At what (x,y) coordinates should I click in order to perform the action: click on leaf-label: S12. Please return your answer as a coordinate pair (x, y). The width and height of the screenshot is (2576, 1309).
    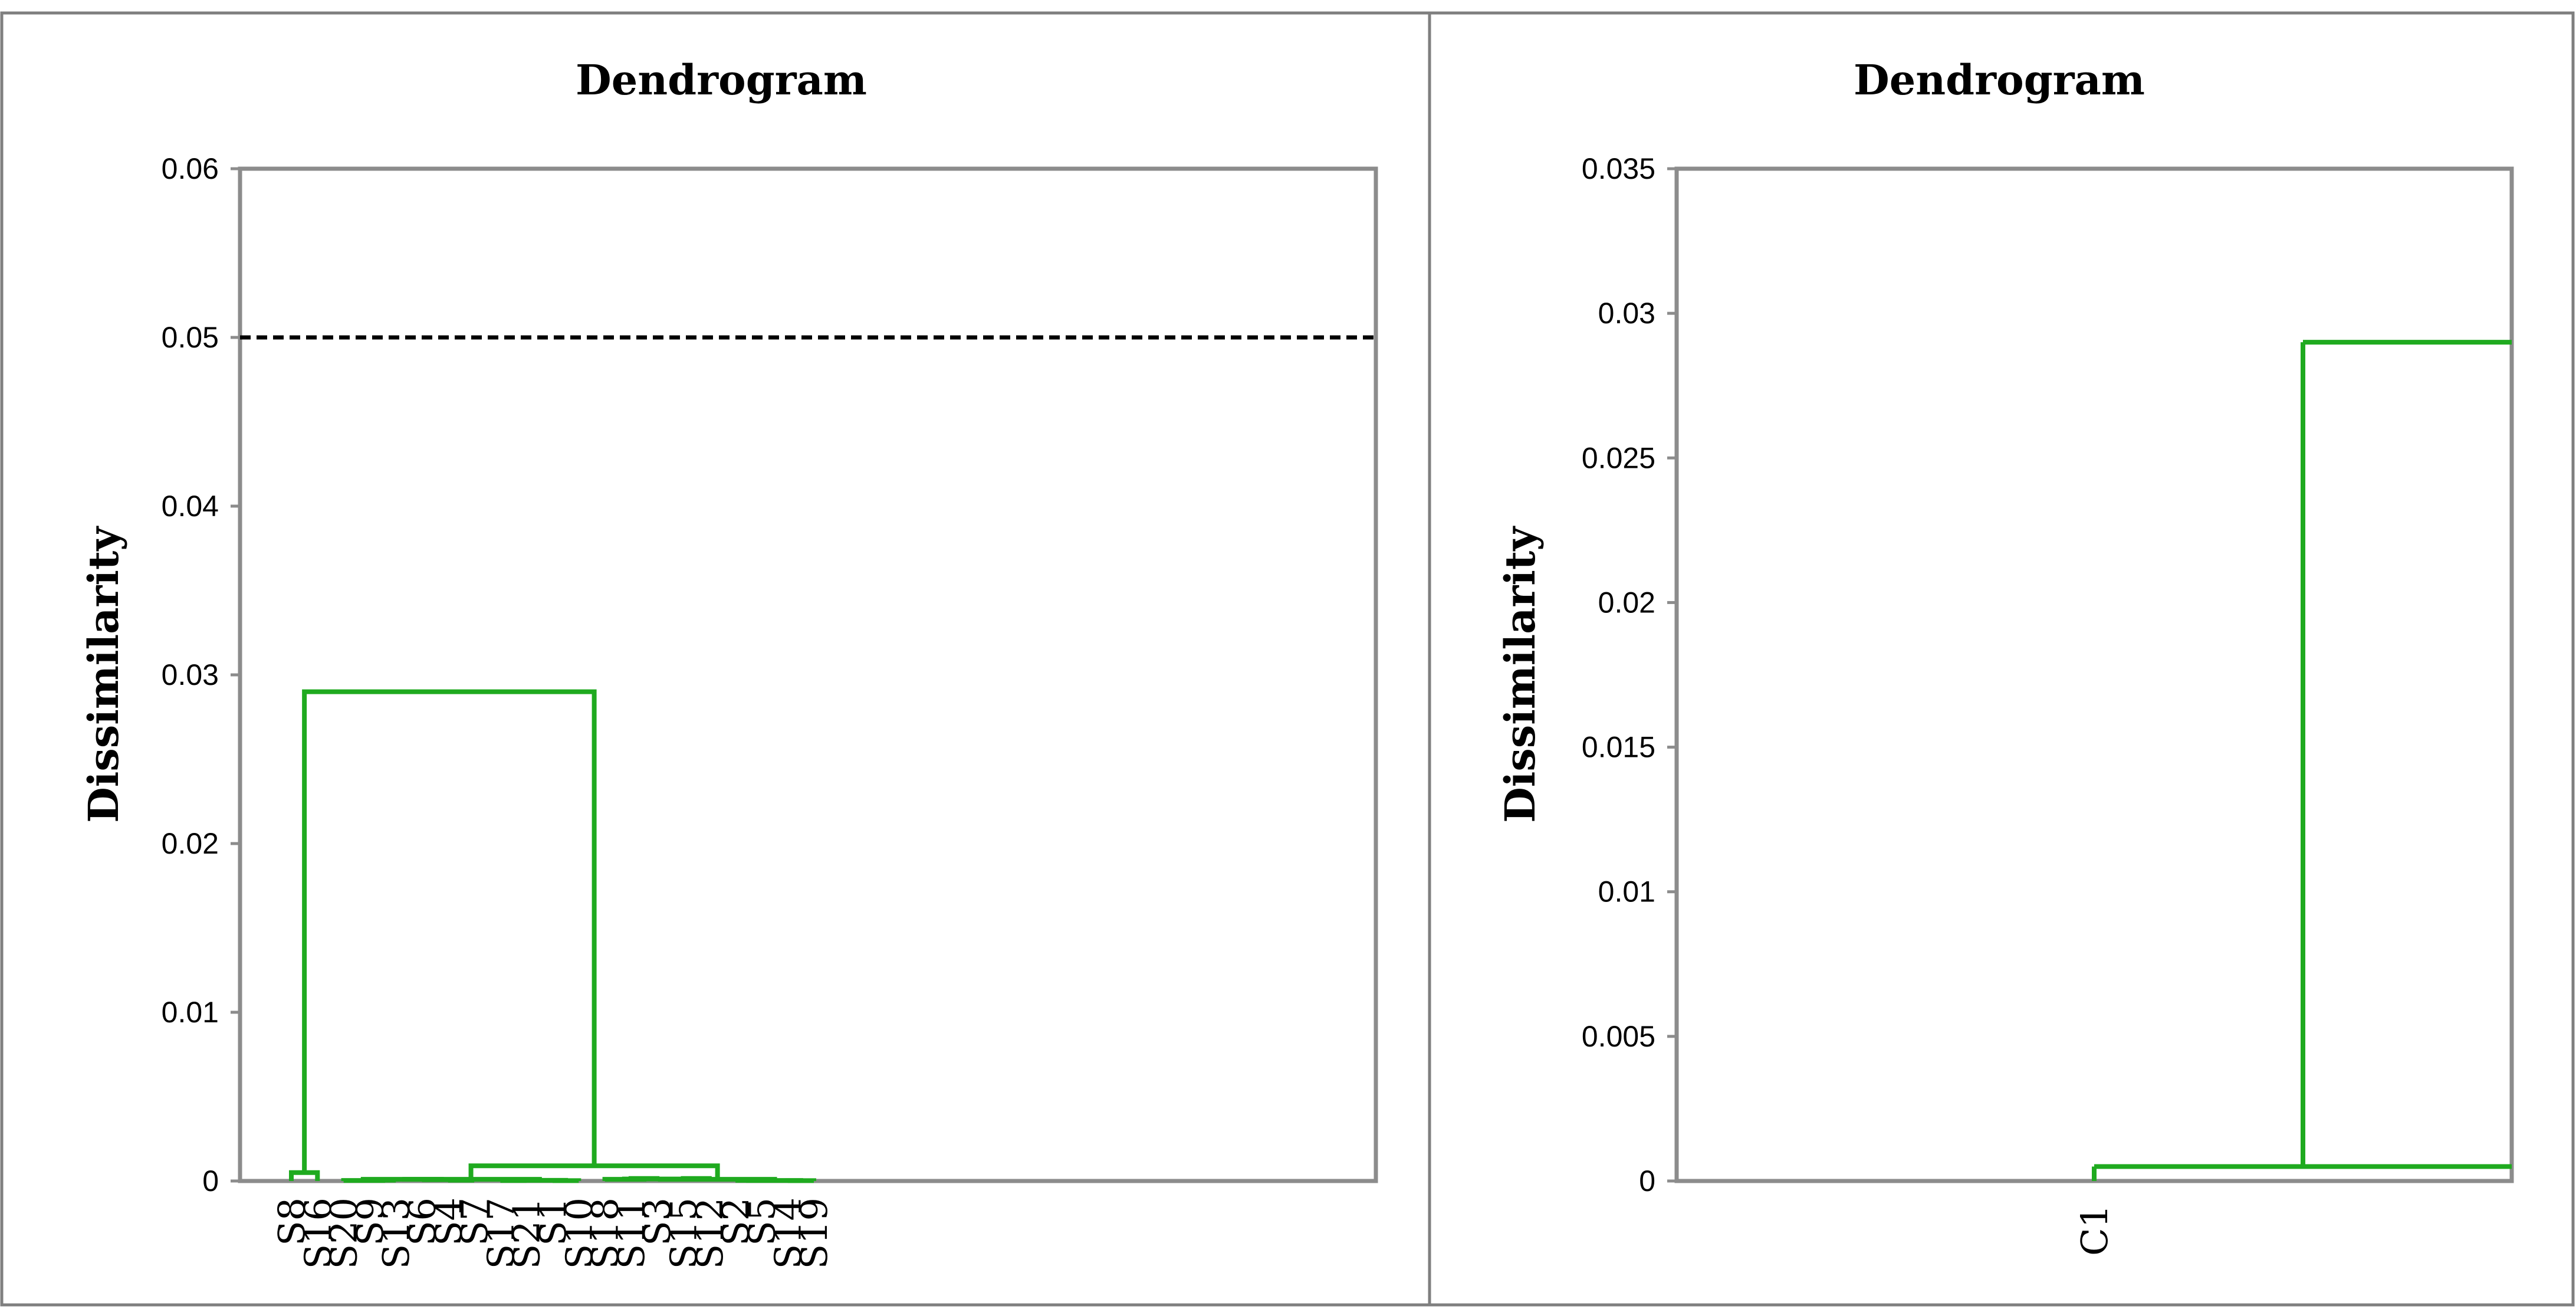
    Looking at the image, I should click on (709, 1233).